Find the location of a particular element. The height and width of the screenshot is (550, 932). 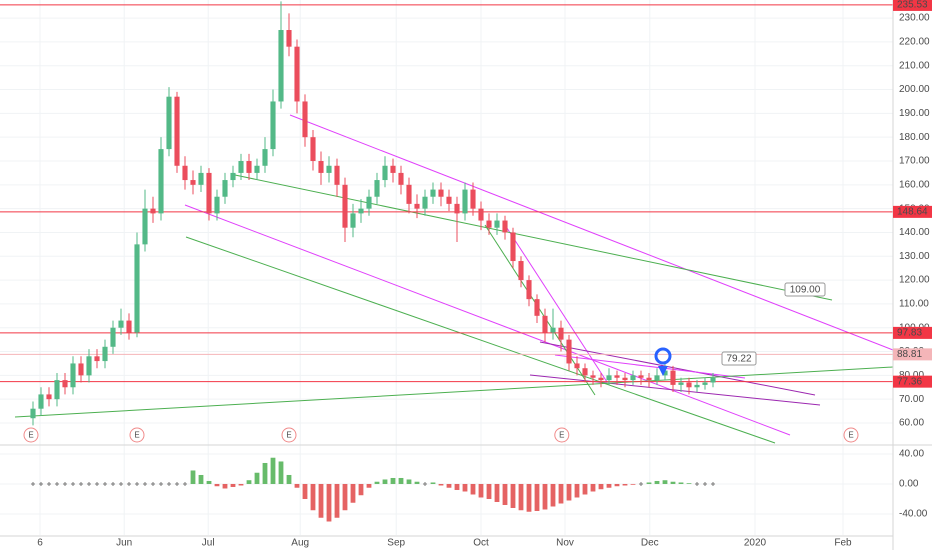

pin is located at coordinates (663, 371).